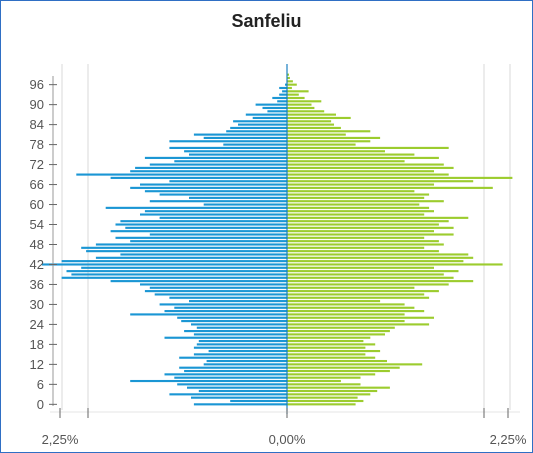 The width and height of the screenshot is (533, 453). What do you see at coordinates (37, 184) in the screenshot?
I see `y-tick-label-66: 66` at bounding box center [37, 184].